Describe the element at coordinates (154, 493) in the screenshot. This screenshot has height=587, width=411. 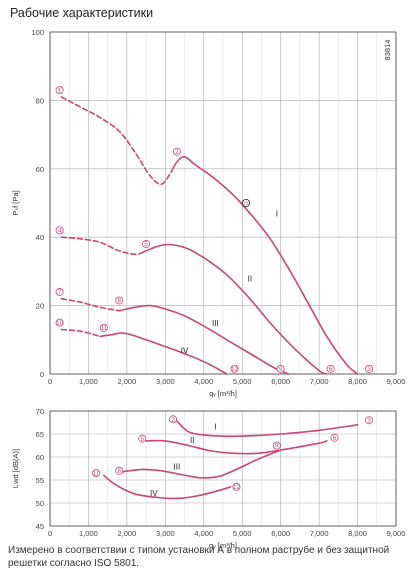
I see `region-label-iv: IV` at that location.